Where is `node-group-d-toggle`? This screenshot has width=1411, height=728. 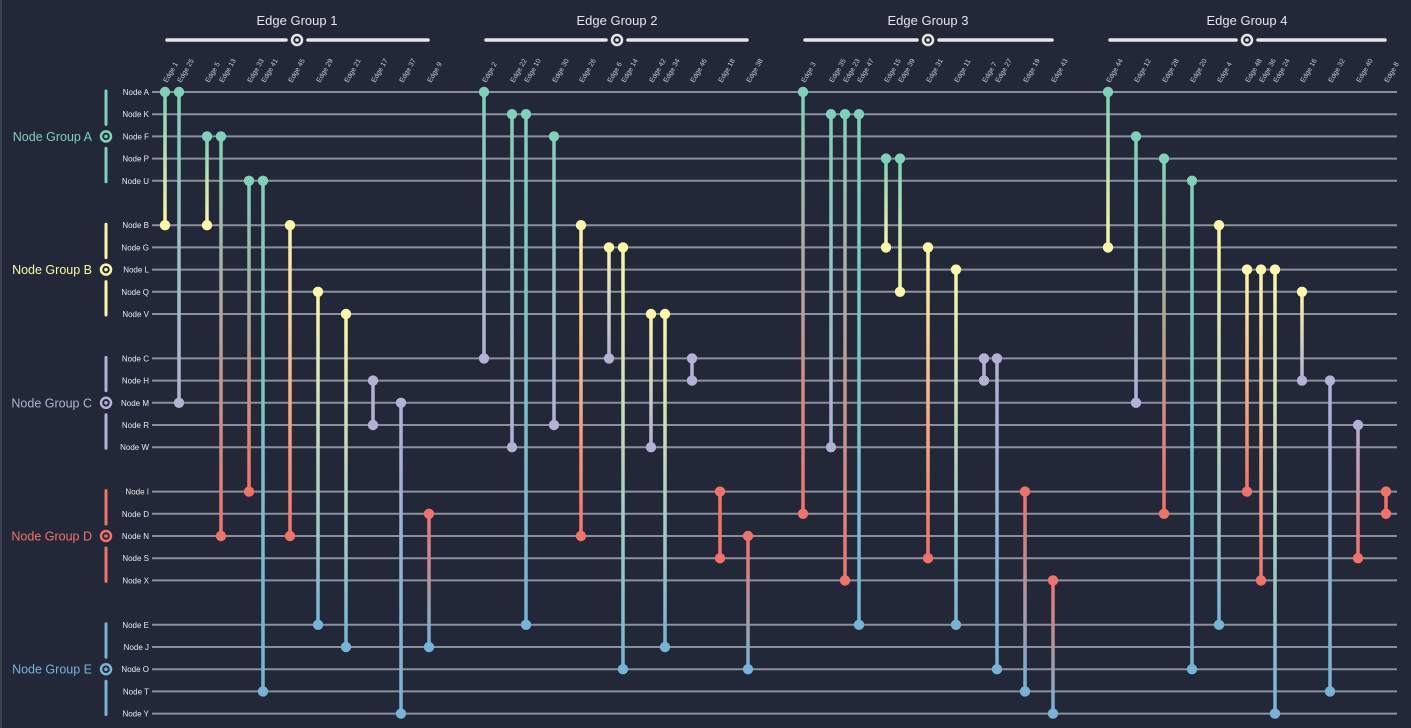
node-group-d-toggle is located at coordinates (106, 536).